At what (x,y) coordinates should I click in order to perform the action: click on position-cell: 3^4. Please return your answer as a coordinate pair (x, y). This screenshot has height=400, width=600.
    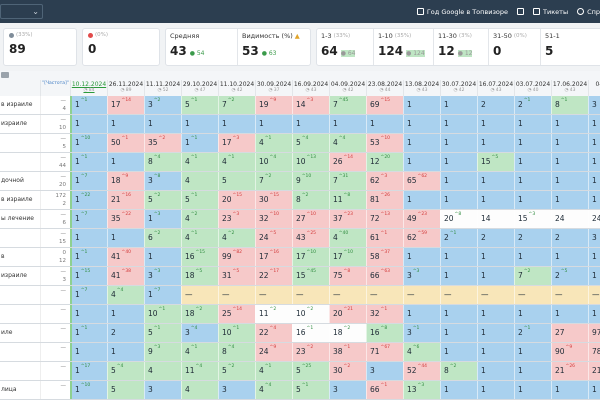
    Looking at the image, I should click on (199, 333).